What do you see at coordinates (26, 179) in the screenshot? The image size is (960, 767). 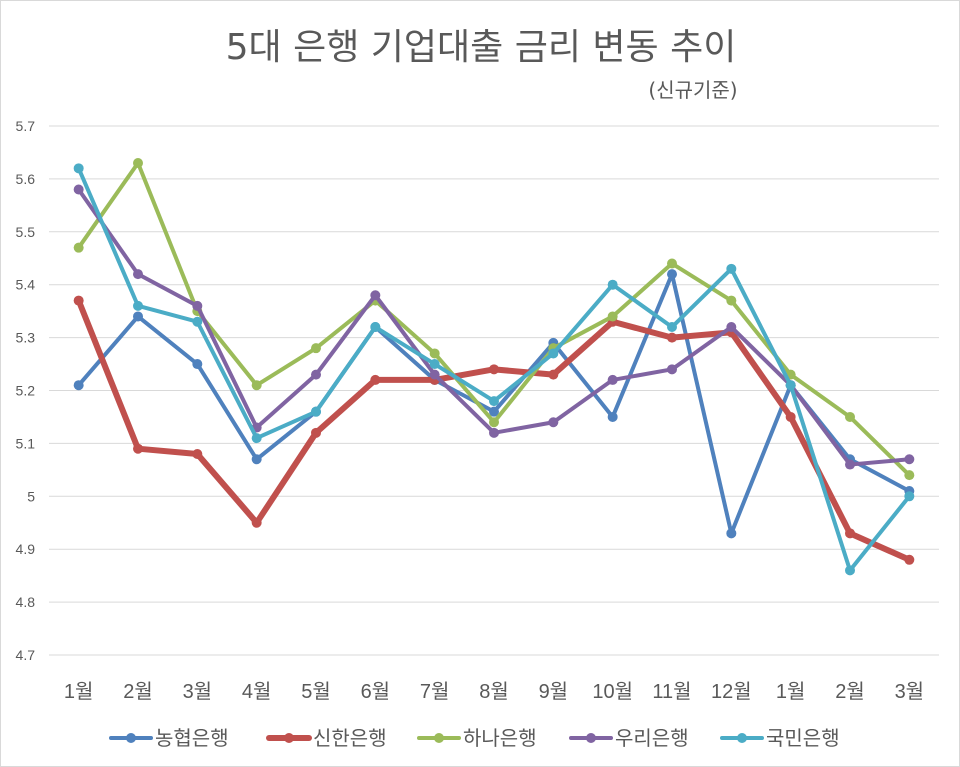 I see `y-tick-label: 5.6` at bounding box center [26, 179].